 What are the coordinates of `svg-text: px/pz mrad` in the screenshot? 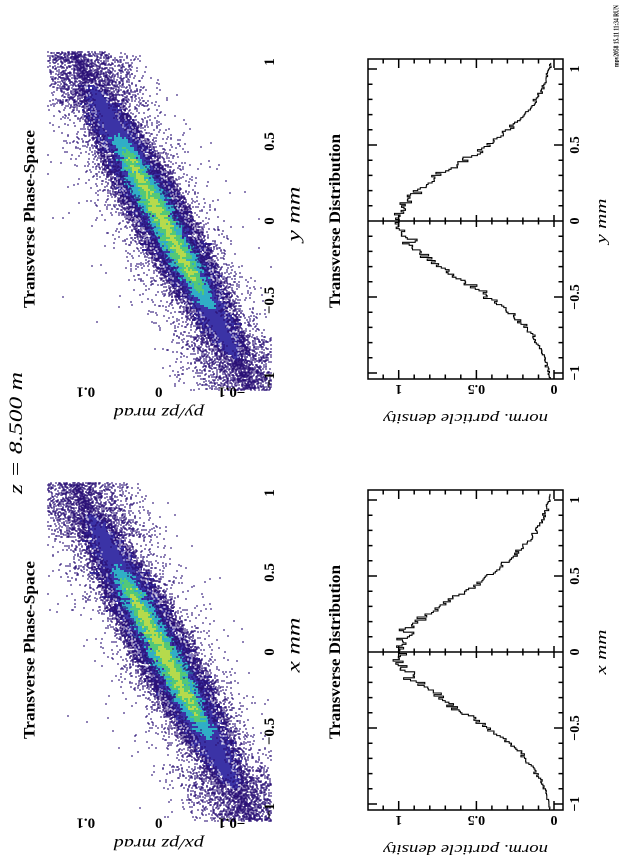 It's located at (158, 843).